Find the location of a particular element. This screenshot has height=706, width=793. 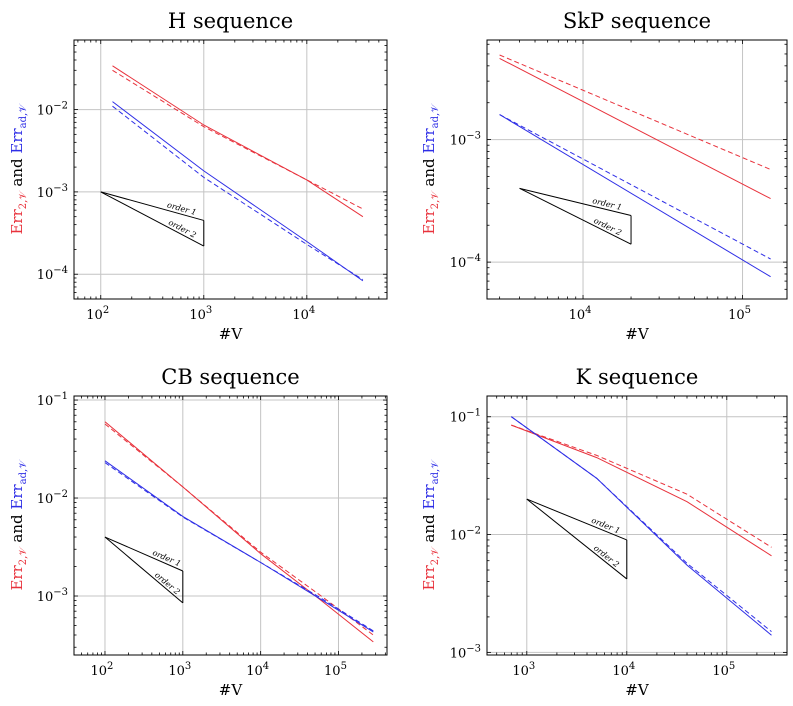

chart-title: SkP sequence is located at coordinates (637, 21).